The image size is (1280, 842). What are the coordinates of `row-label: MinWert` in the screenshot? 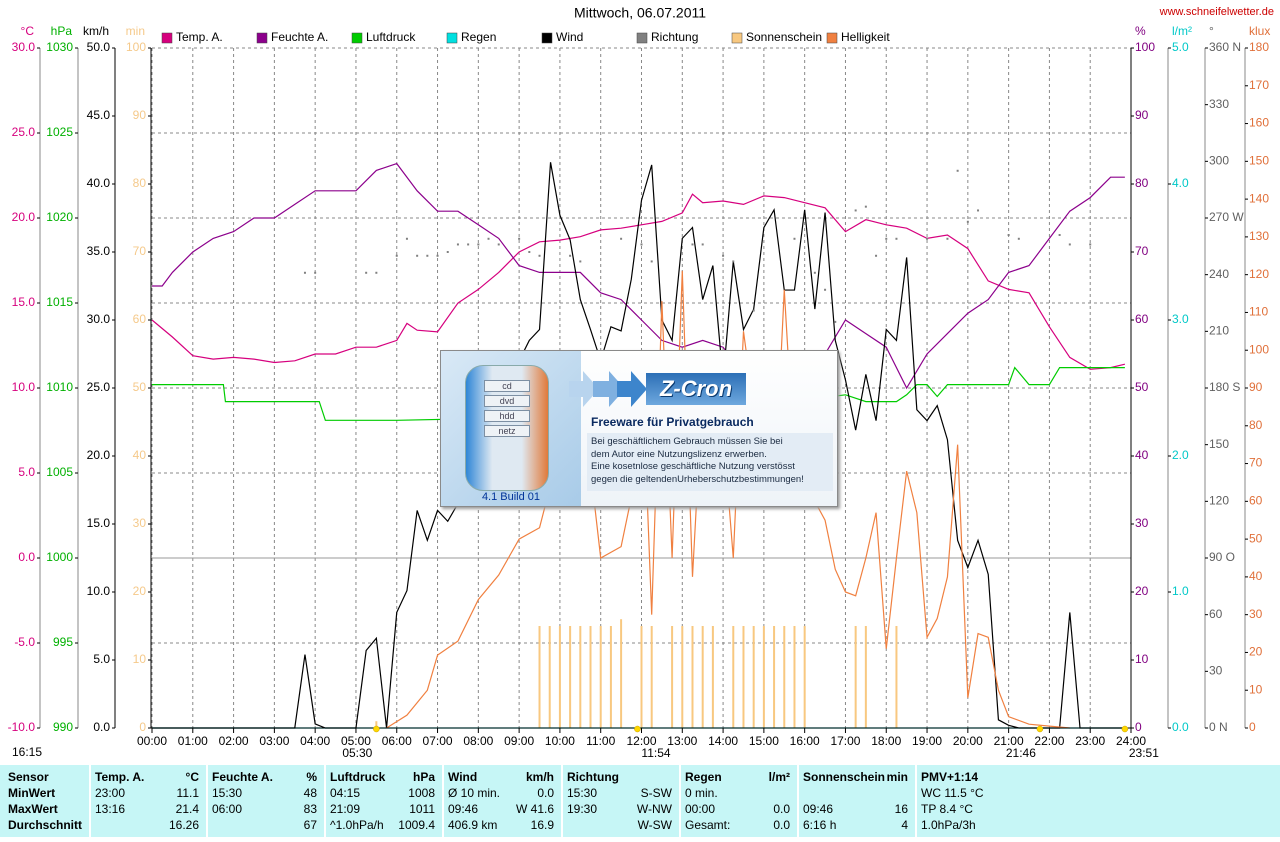 It's located at (31, 793).